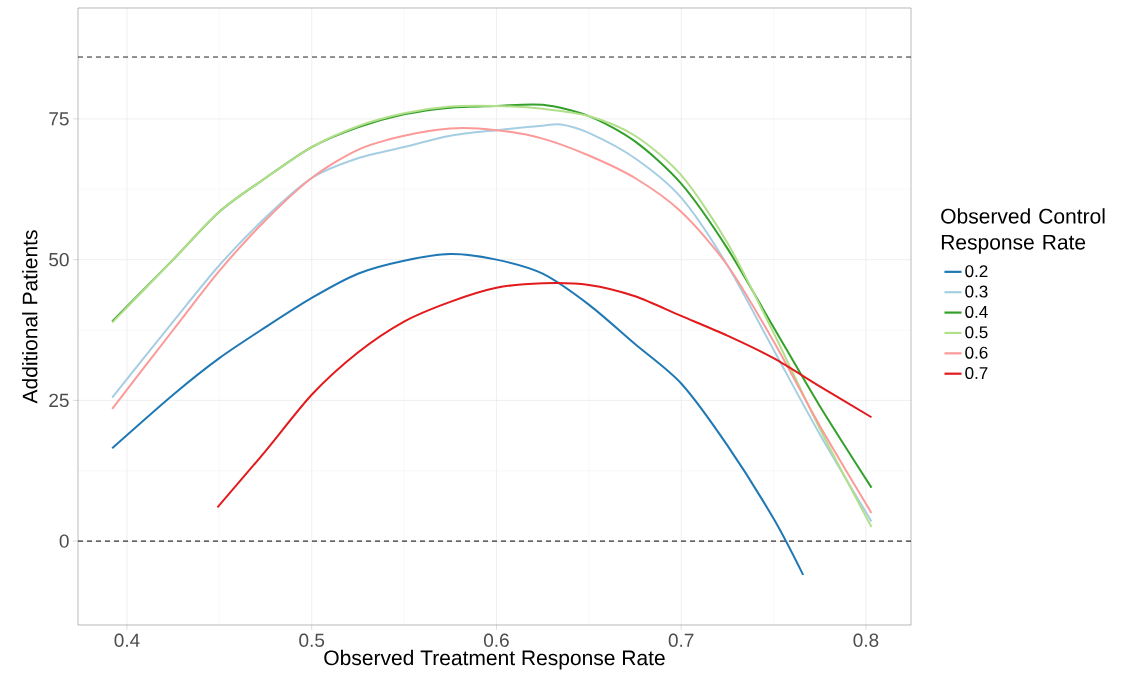  Describe the element at coordinates (59, 400) in the screenshot. I see `y-tick-label: 25` at that location.